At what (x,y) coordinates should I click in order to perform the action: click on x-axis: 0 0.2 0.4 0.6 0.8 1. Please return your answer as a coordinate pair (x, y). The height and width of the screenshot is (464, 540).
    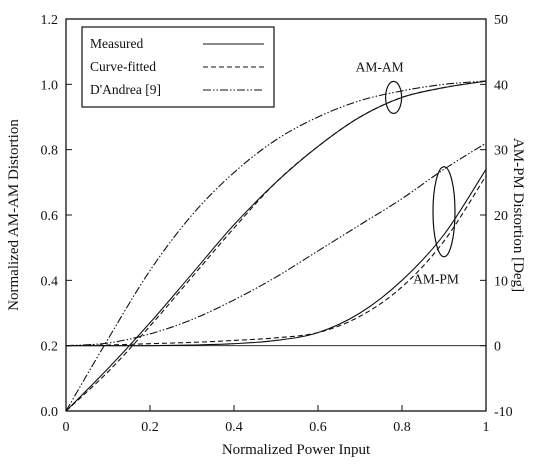
    Looking at the image, I should click on (276, 420).